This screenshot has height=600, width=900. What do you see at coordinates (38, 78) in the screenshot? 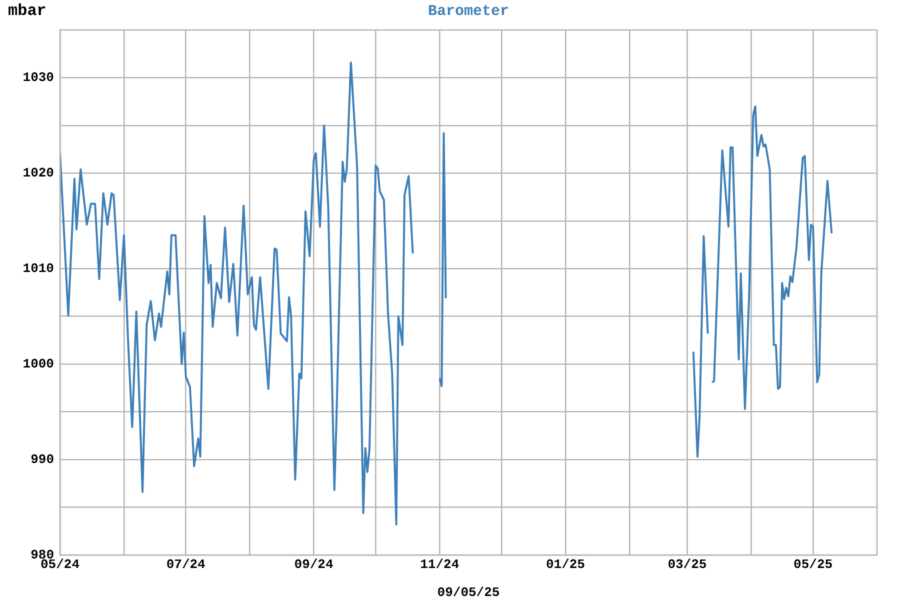
I see `y-tick-label: 1030` at bounding box center [38, 78].